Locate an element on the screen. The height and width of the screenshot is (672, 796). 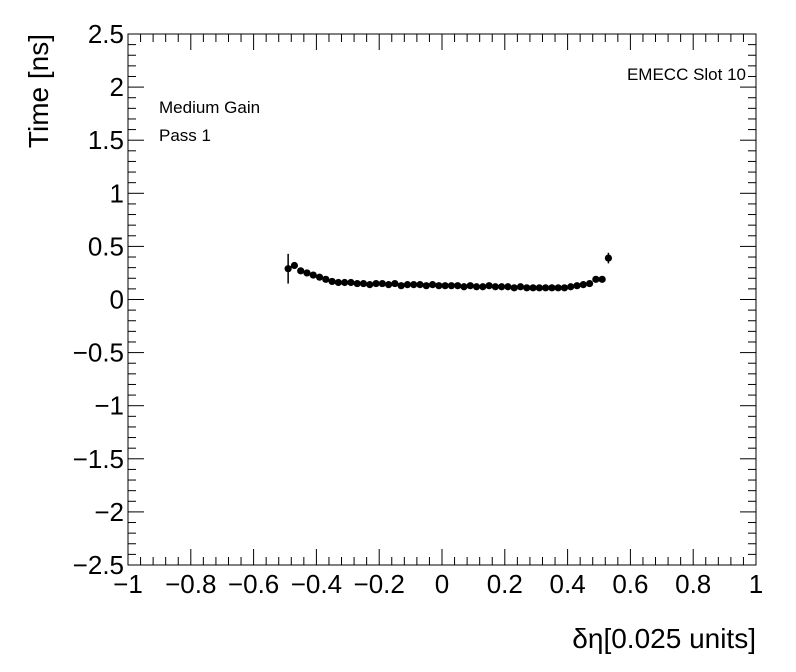
x-tick-label: −0.6 is located at coordinates (253, 584).